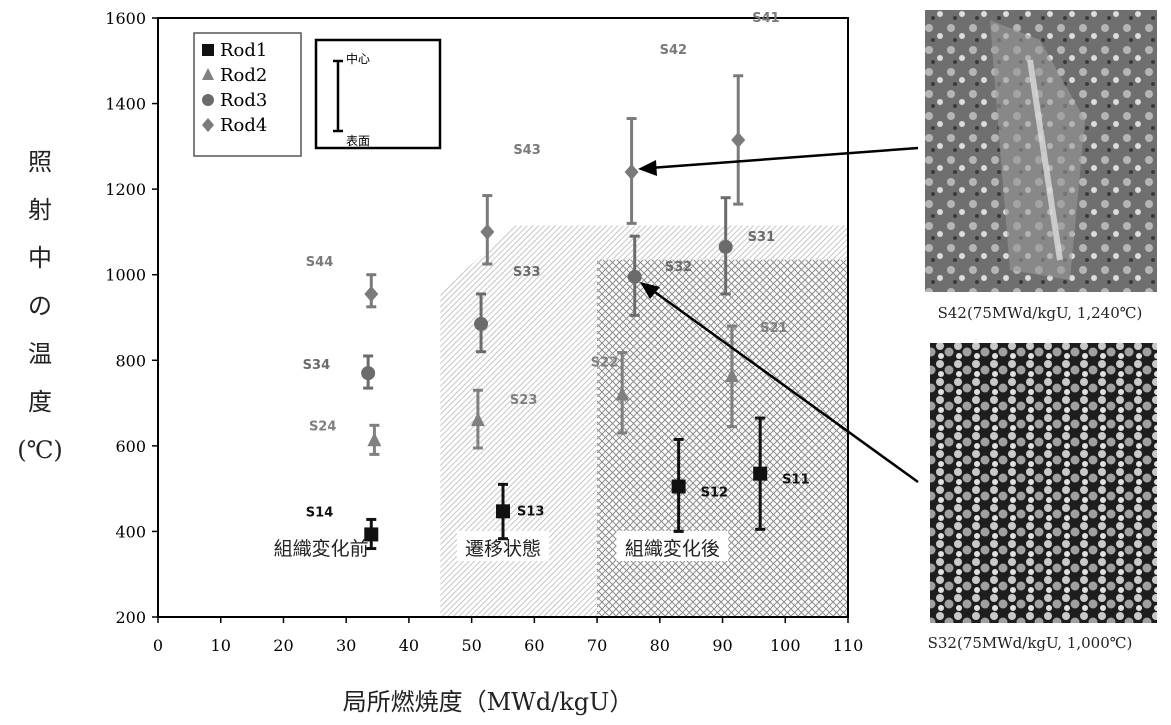  What do you see at coordinates (660, 645) in the screenshot?
I see `x-tick-label: 80` at bounding box center [660, 645].